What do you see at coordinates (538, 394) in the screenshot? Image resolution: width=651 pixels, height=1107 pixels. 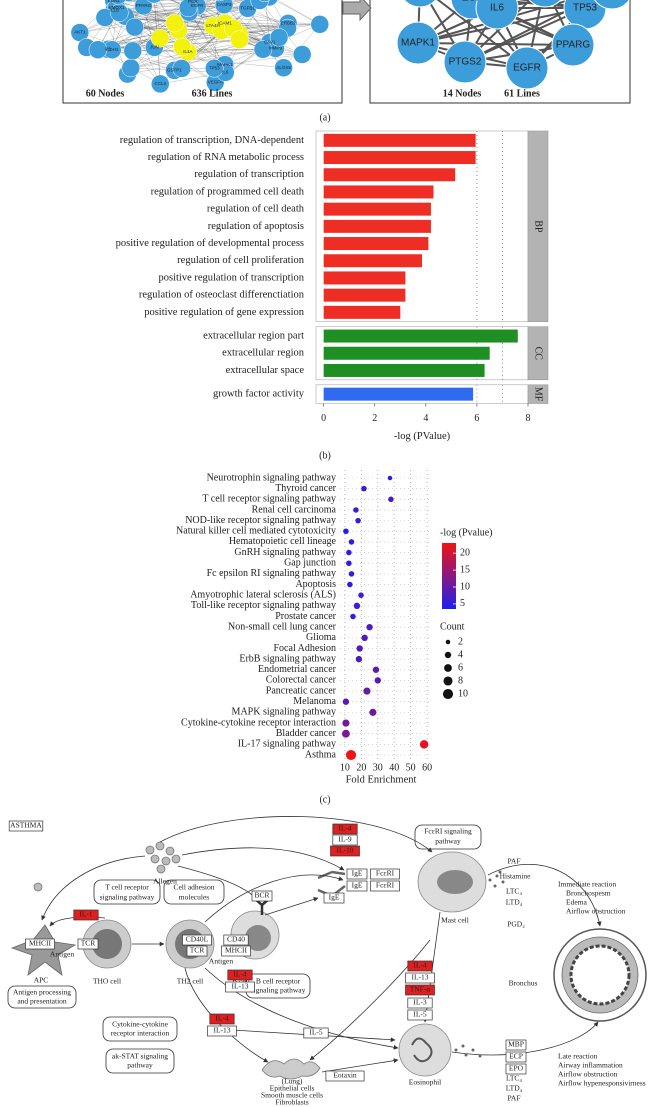 I see `facet-label: MF` at bounding box center [538, 394].